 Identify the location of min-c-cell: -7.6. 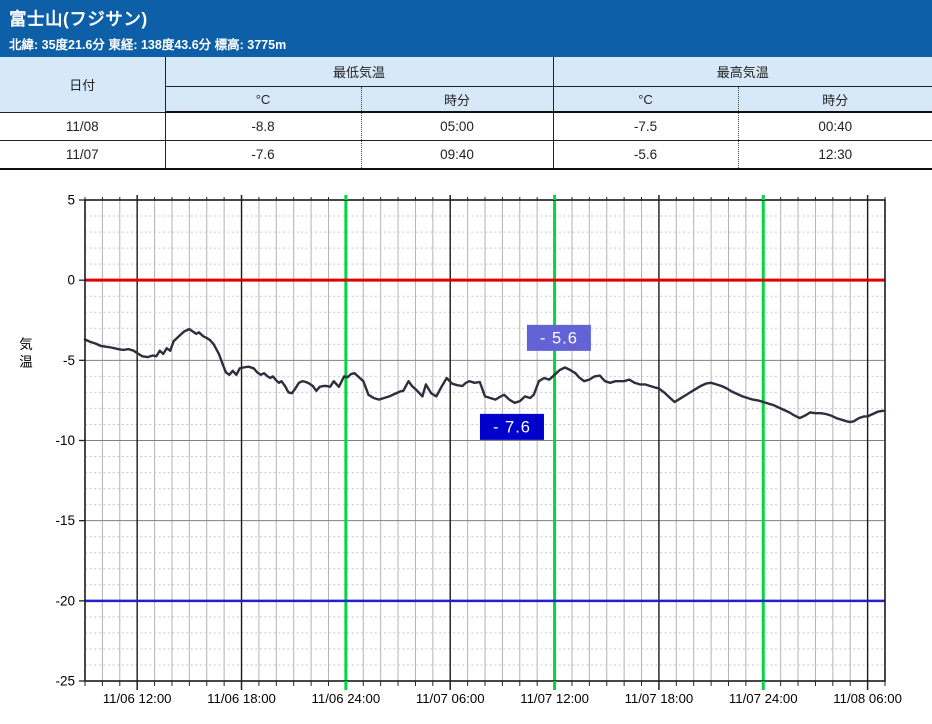
(262, 155).